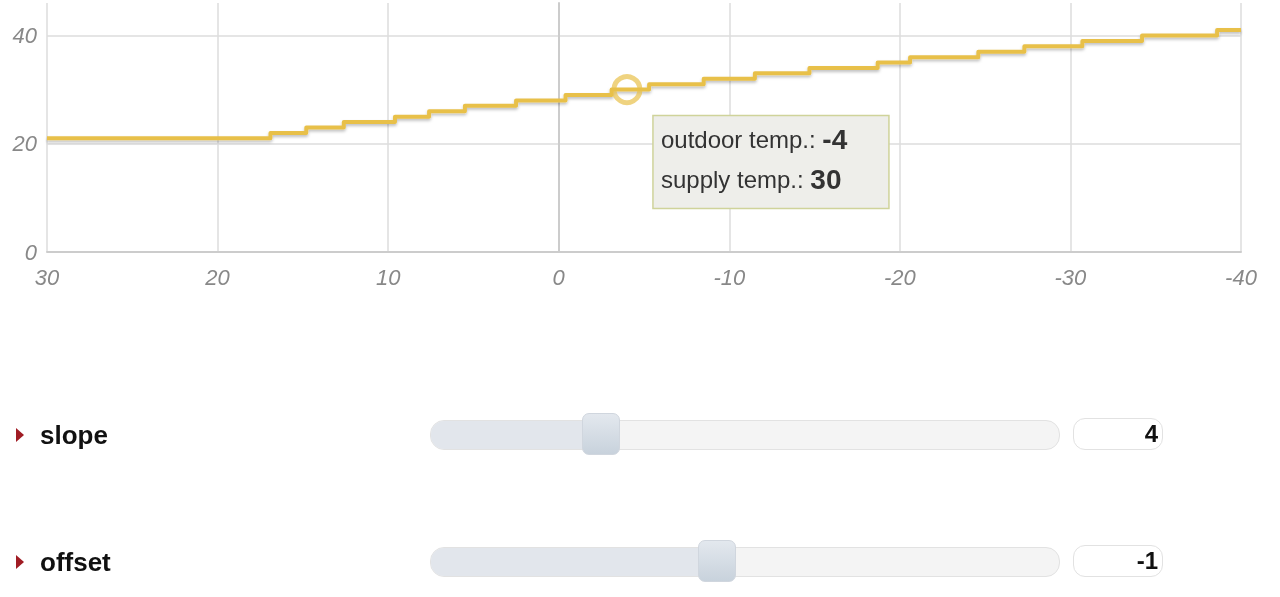  What do you see at coordinates (75, 562) in the screenshot?
I see `text: offset` at bounding box center [75, 562].